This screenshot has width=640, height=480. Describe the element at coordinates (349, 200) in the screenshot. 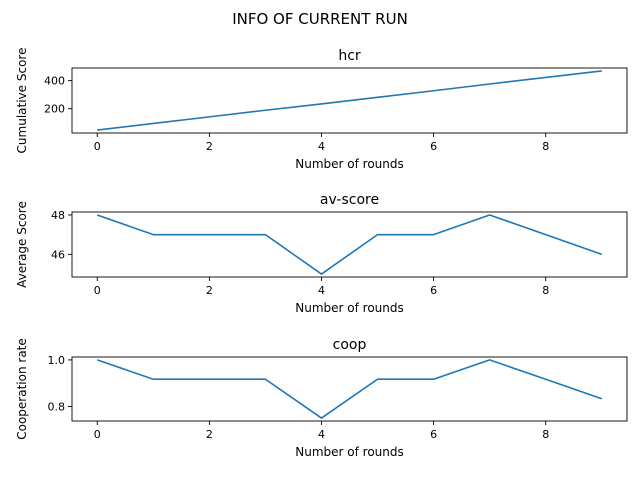

I see `subplot-title: av-score` at that location.